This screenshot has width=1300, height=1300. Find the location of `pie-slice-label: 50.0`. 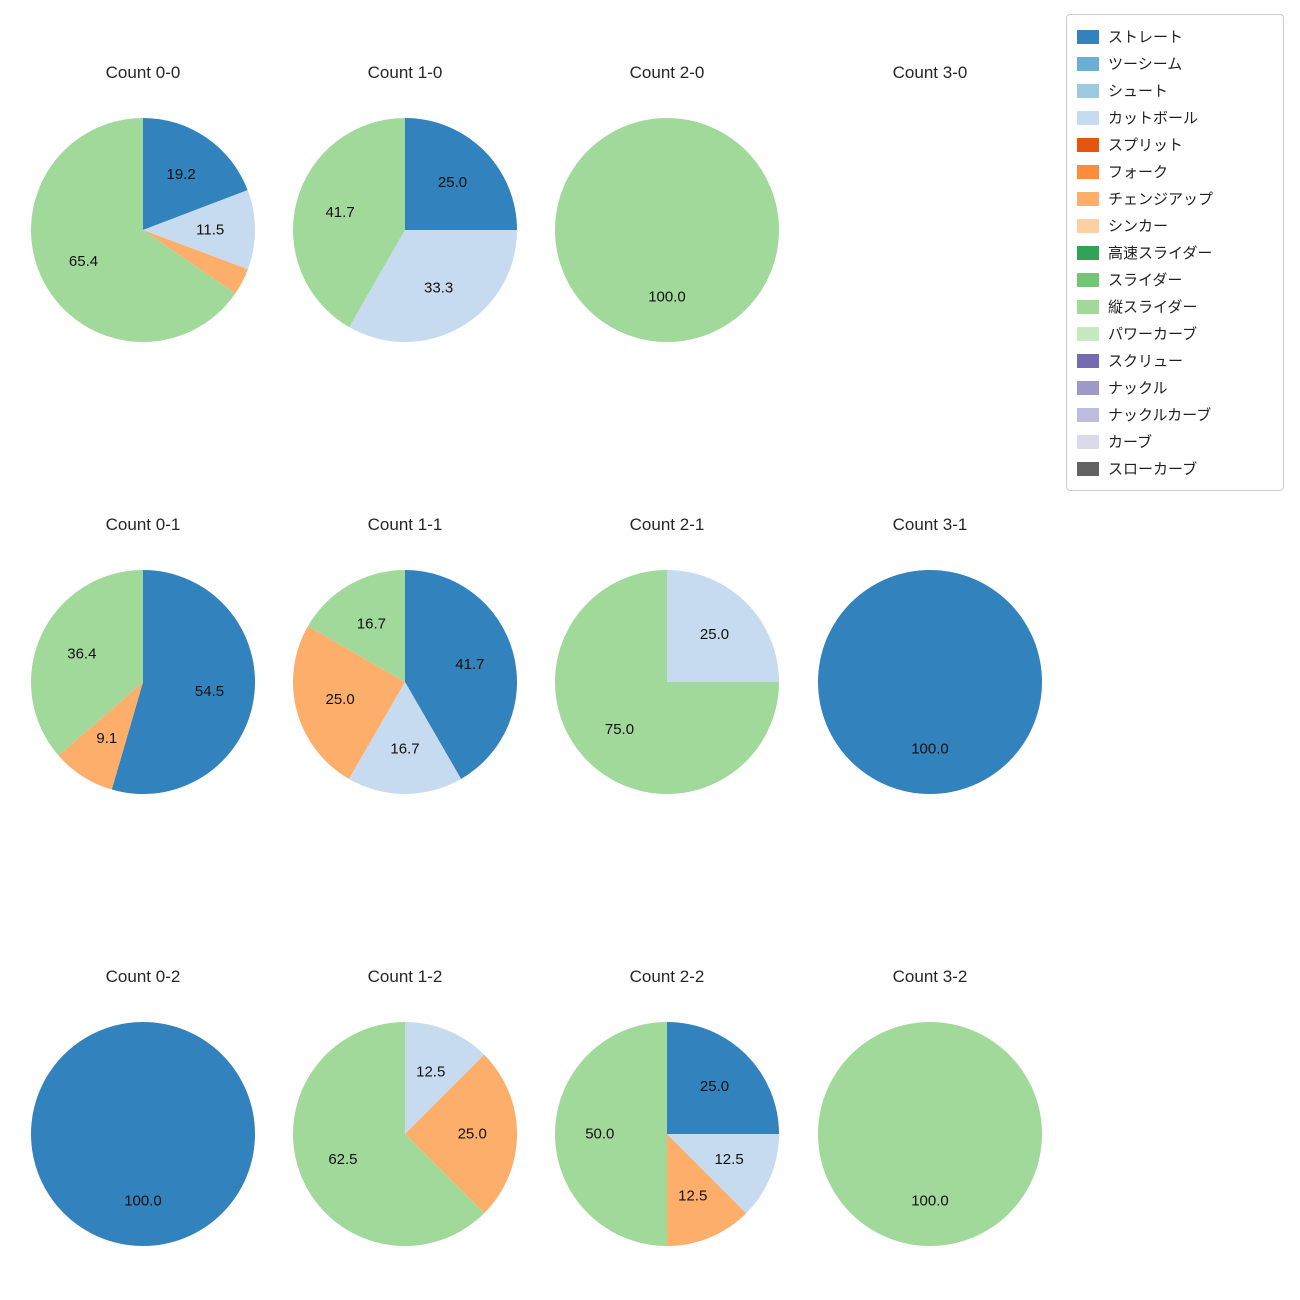

pie-slice-label: 50.0 is located at coordinates (599, 1134).